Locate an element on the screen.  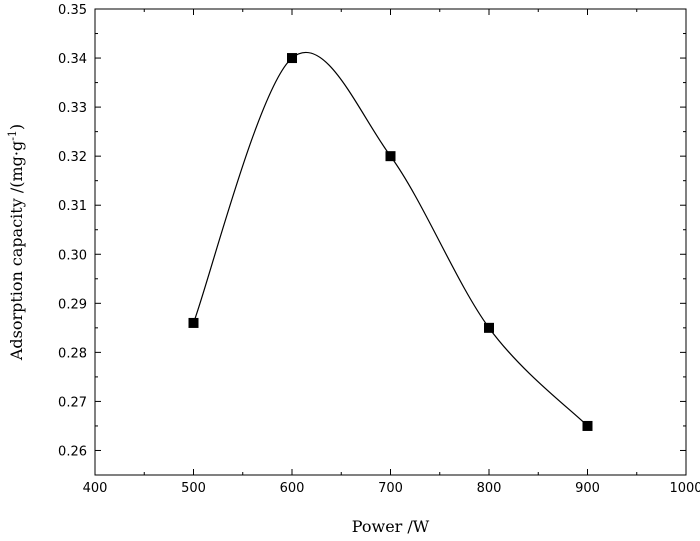
x-tick-label: 900 is located at coordinates (587, 488).